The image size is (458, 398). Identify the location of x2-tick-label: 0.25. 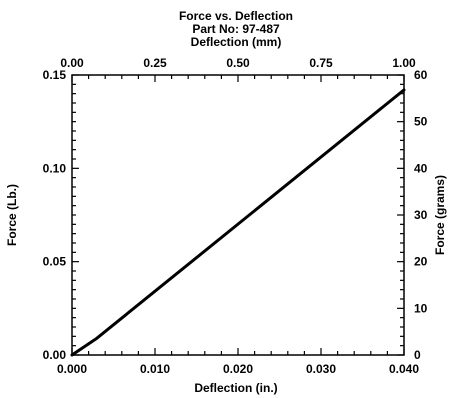
(155, 63).